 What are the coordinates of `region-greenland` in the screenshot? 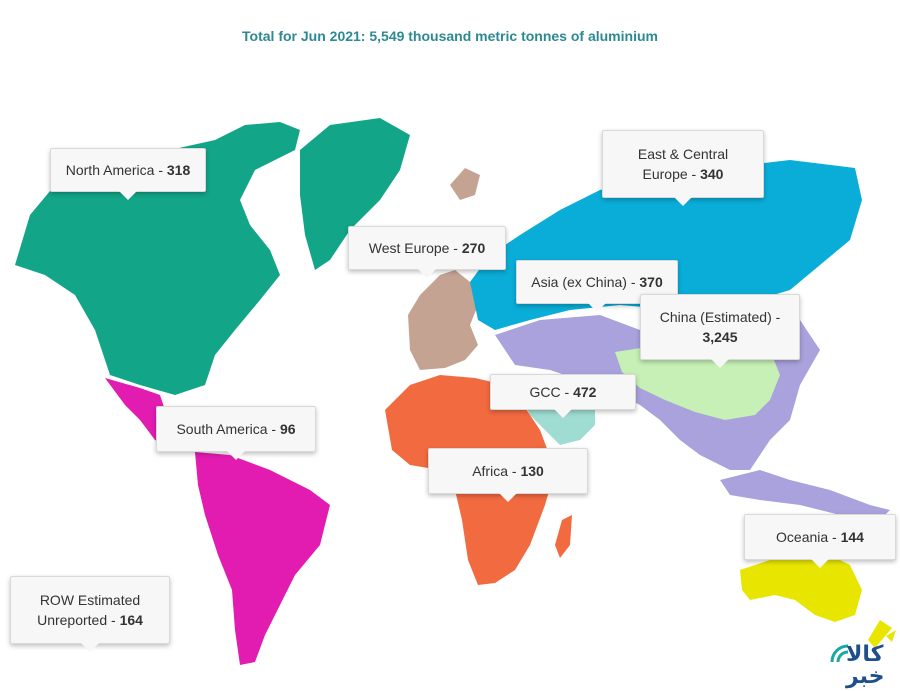 It's located at (355, 194).